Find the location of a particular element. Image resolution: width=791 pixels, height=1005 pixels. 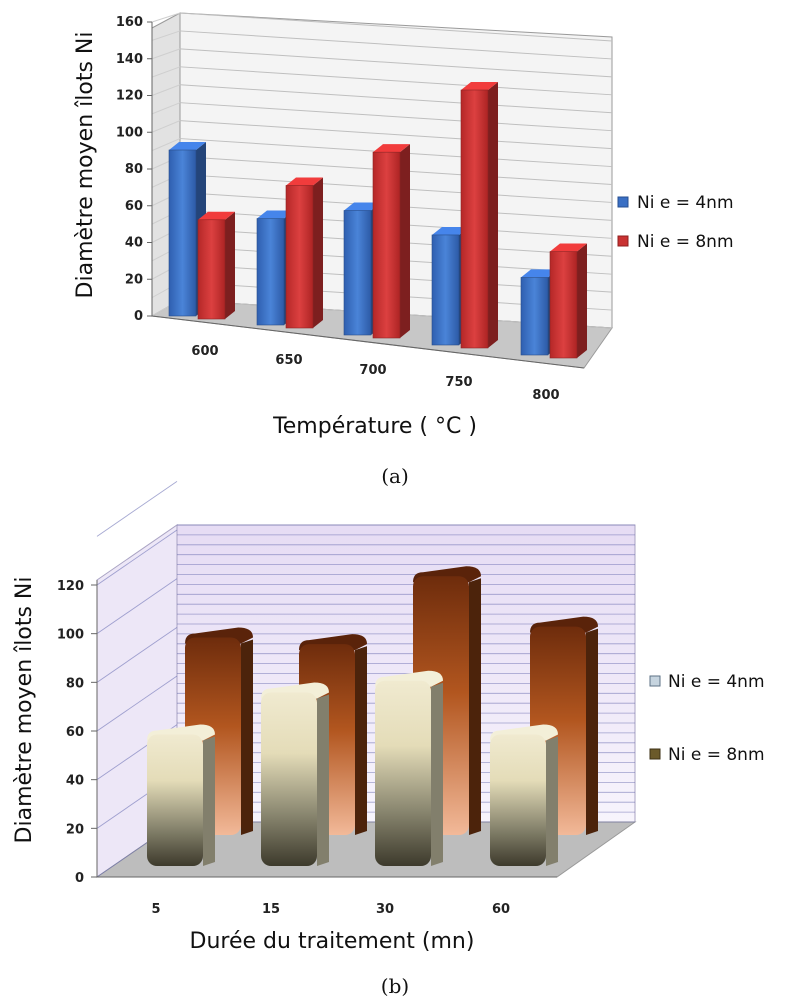

chart-b-x-axis-label: Durée du traitement (mn) is located at coordinates (332, 941).